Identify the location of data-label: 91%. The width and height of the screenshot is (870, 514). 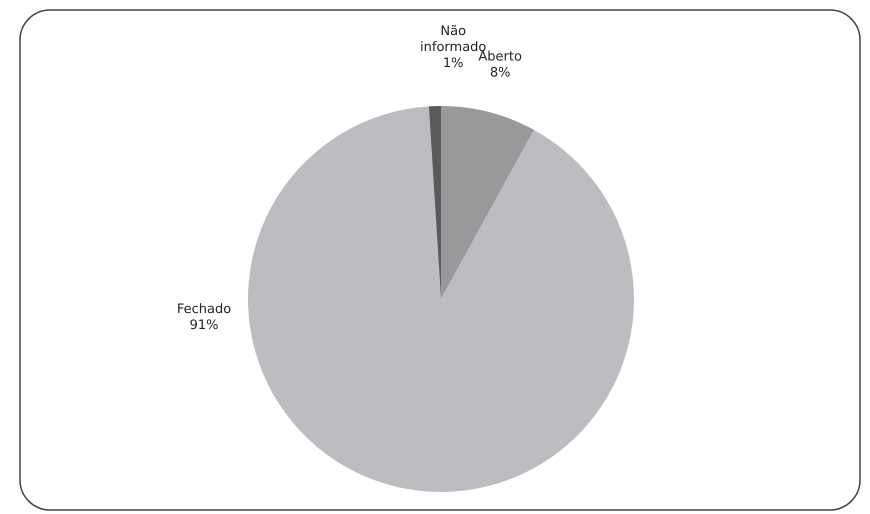
(204, 326).